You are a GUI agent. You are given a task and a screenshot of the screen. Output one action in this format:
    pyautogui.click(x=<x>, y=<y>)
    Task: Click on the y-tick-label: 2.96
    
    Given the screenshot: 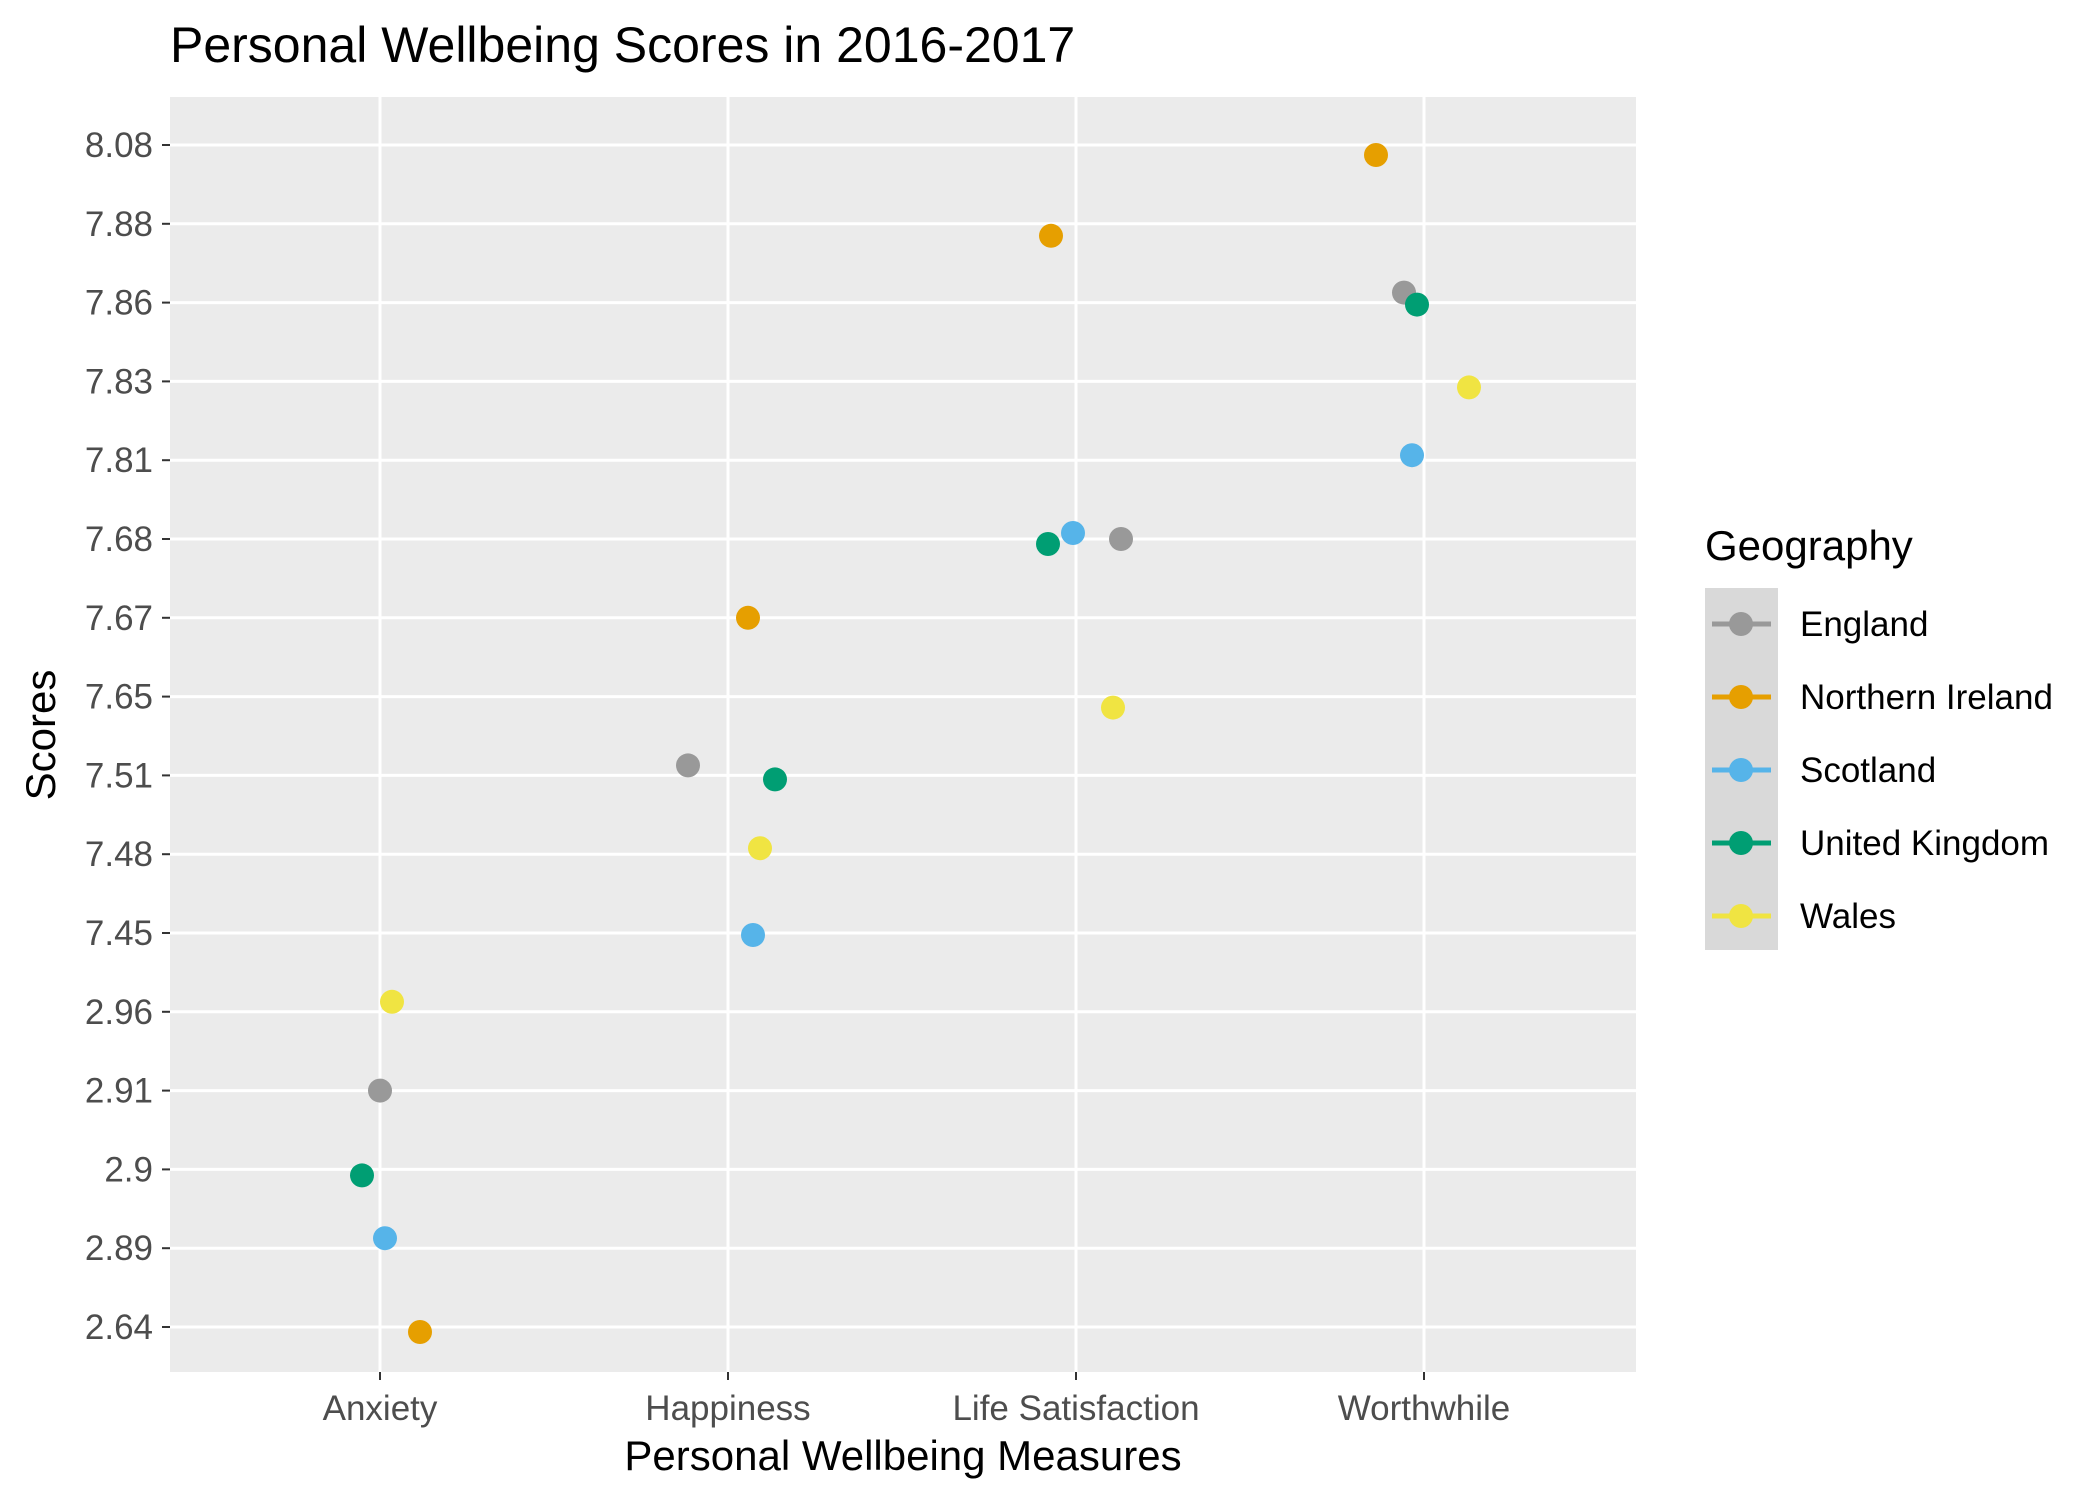 What is the action you would take?
    pyautogui.click(x=119, y=1012)
    